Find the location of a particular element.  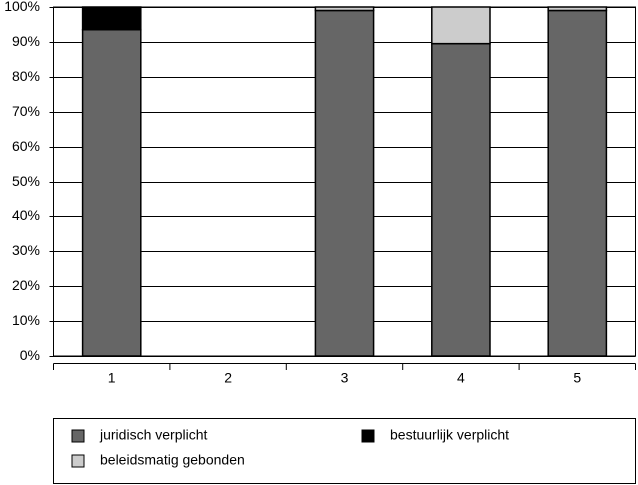

x-tick-label: 1 is located at coordinates (112, 378).